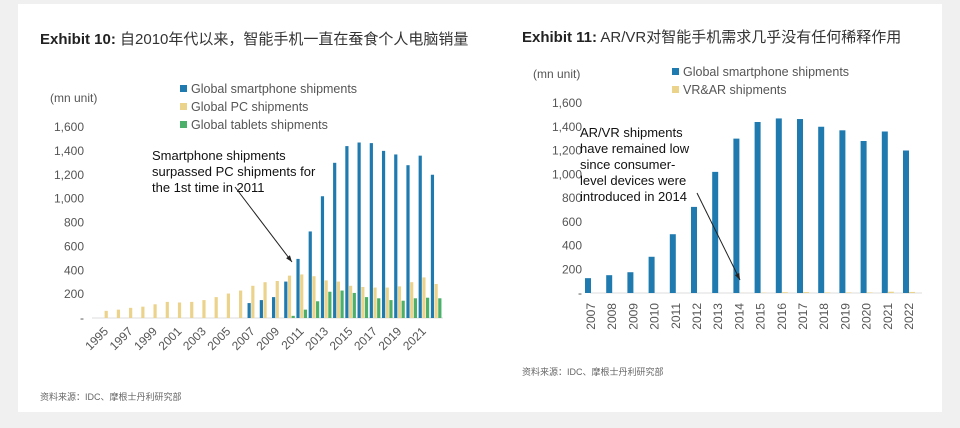  Describe the element at coordinates (375, 302) in the screenshot. I see `bar-global-pc-shipments-2017` at that location.